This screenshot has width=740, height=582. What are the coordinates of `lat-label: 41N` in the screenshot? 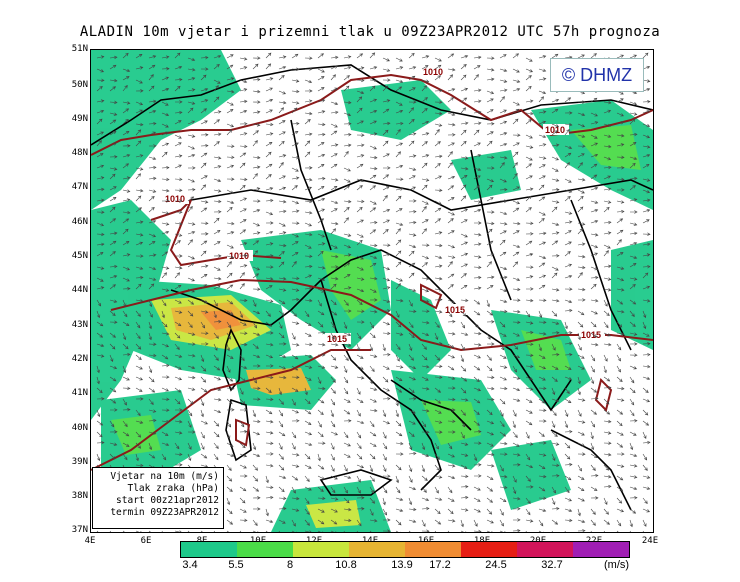 It's located at (79, 393).